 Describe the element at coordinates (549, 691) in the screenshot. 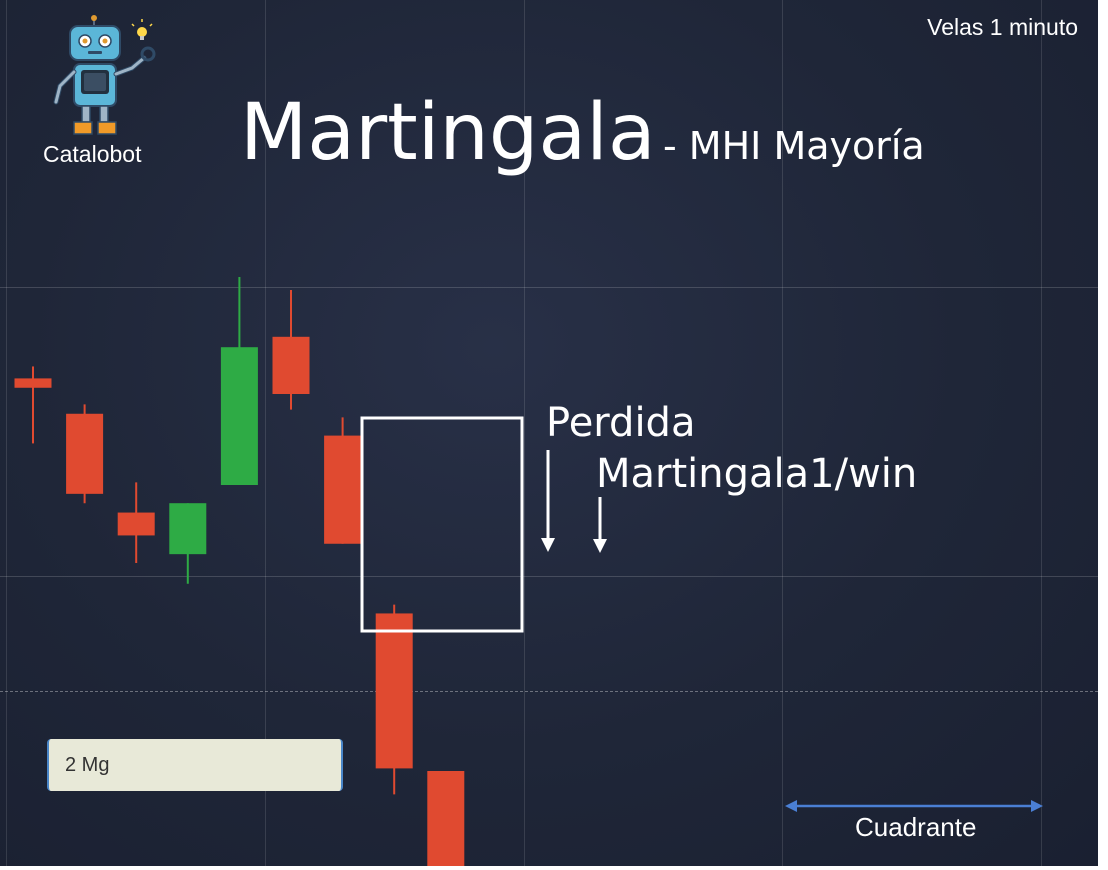

I see `price-reference-line` at that location.